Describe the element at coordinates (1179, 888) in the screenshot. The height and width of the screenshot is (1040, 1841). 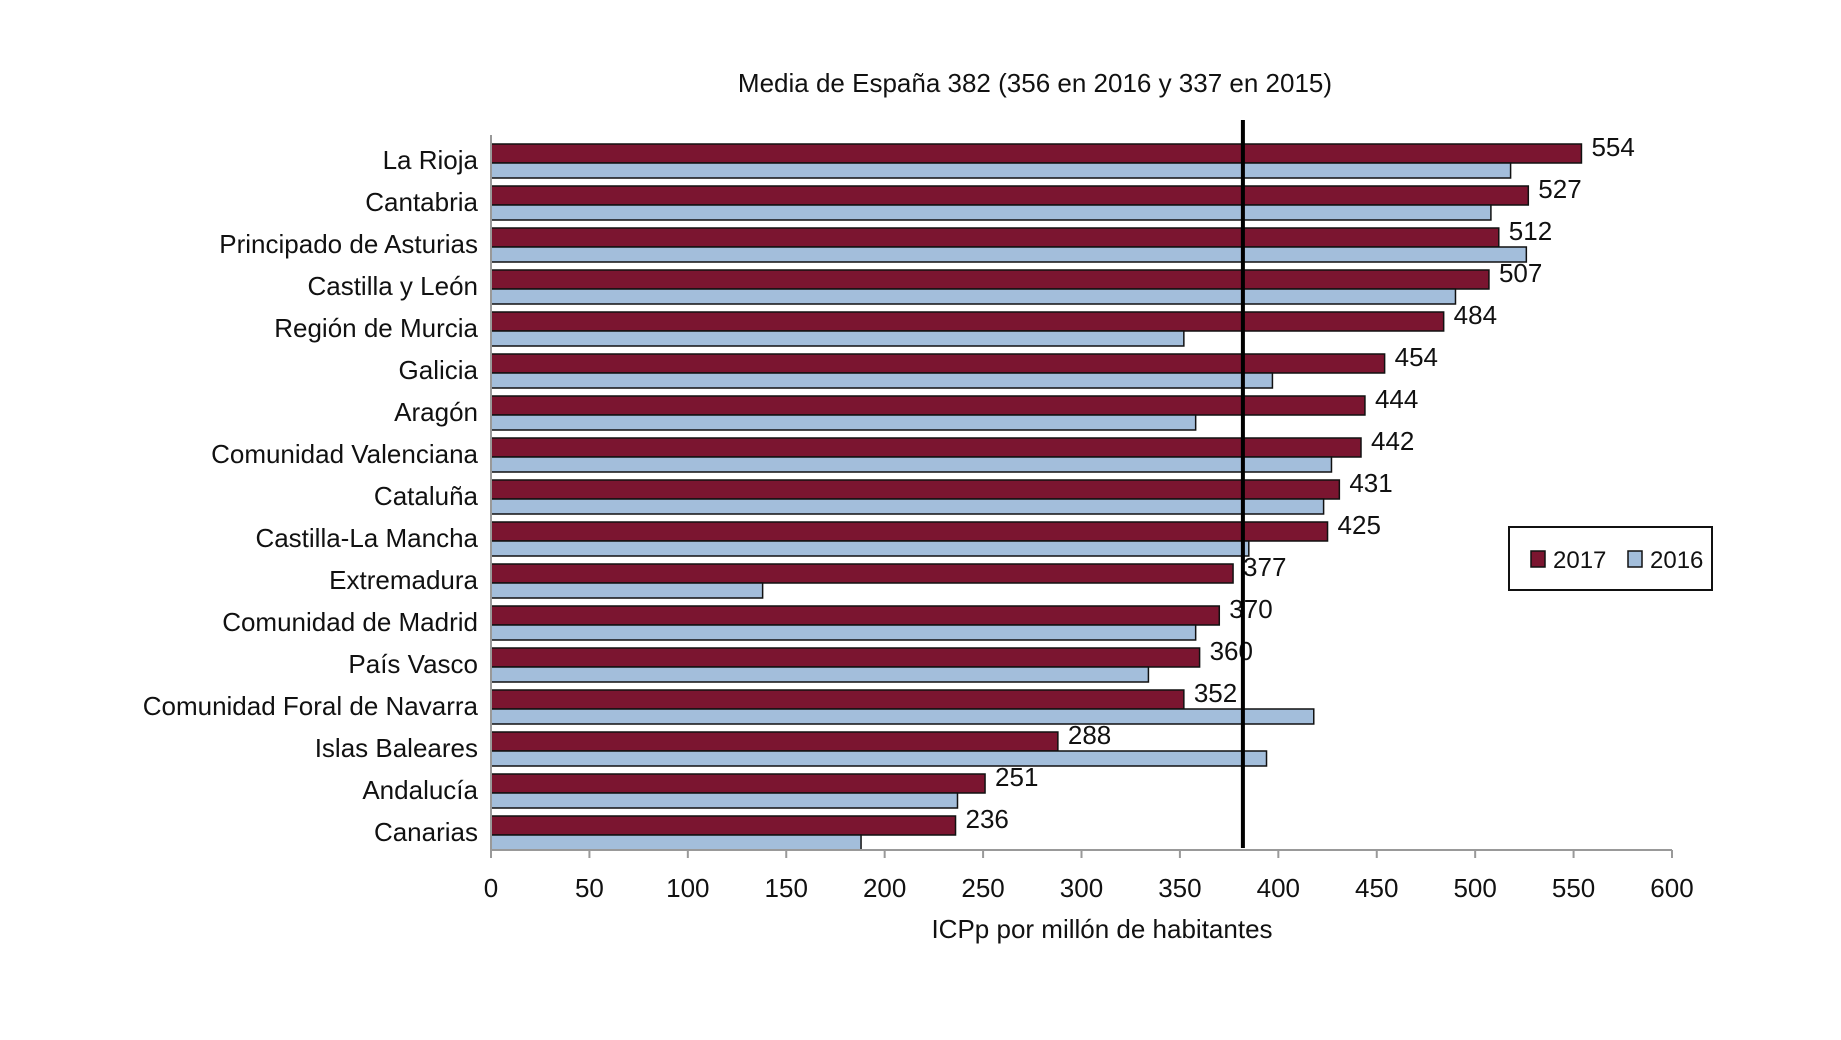
I see `x-tick-label: 350` at that location.